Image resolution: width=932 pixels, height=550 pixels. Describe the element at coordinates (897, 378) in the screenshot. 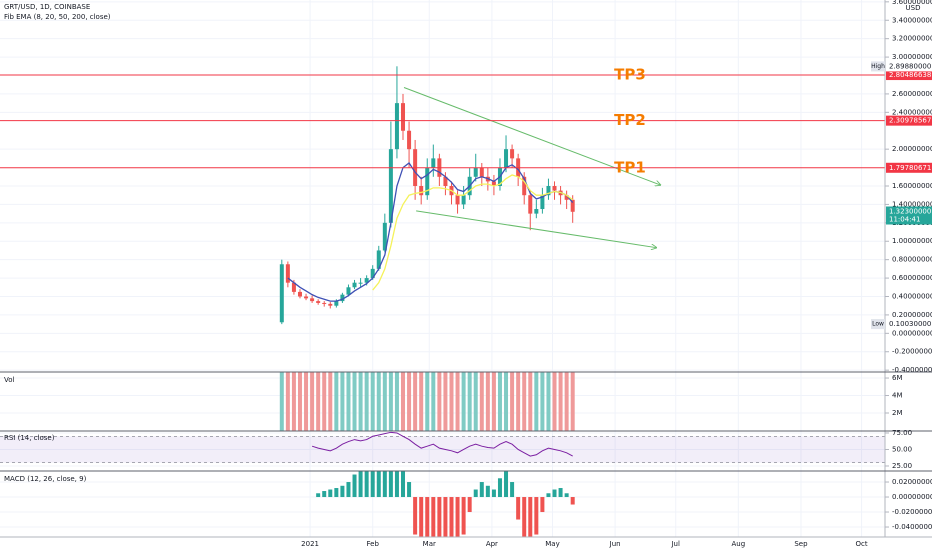

I see `y-tick-label: 6M` at that location.